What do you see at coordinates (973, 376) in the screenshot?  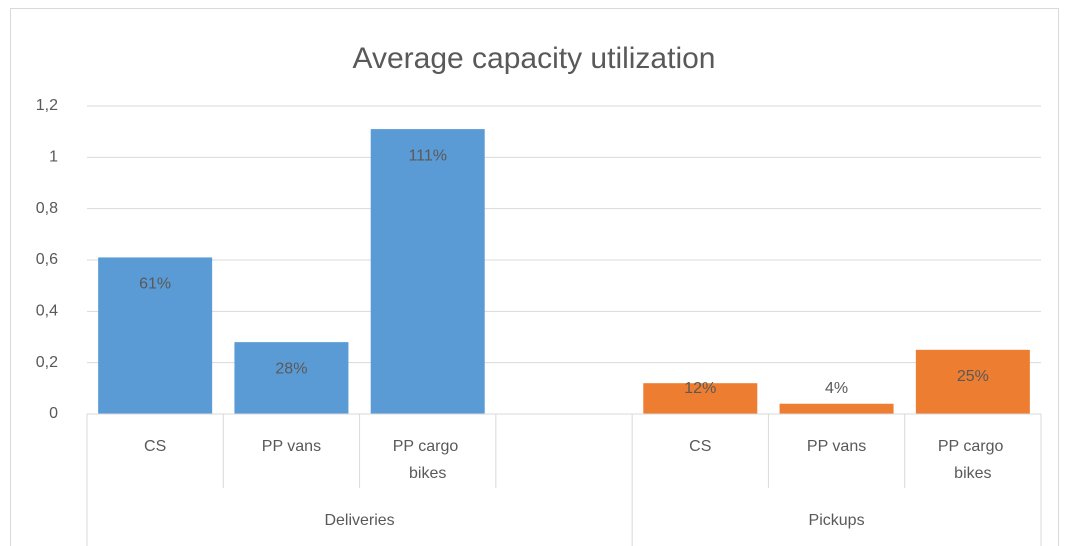 I see `data-label: 25%` at bounding box center [973, 376].